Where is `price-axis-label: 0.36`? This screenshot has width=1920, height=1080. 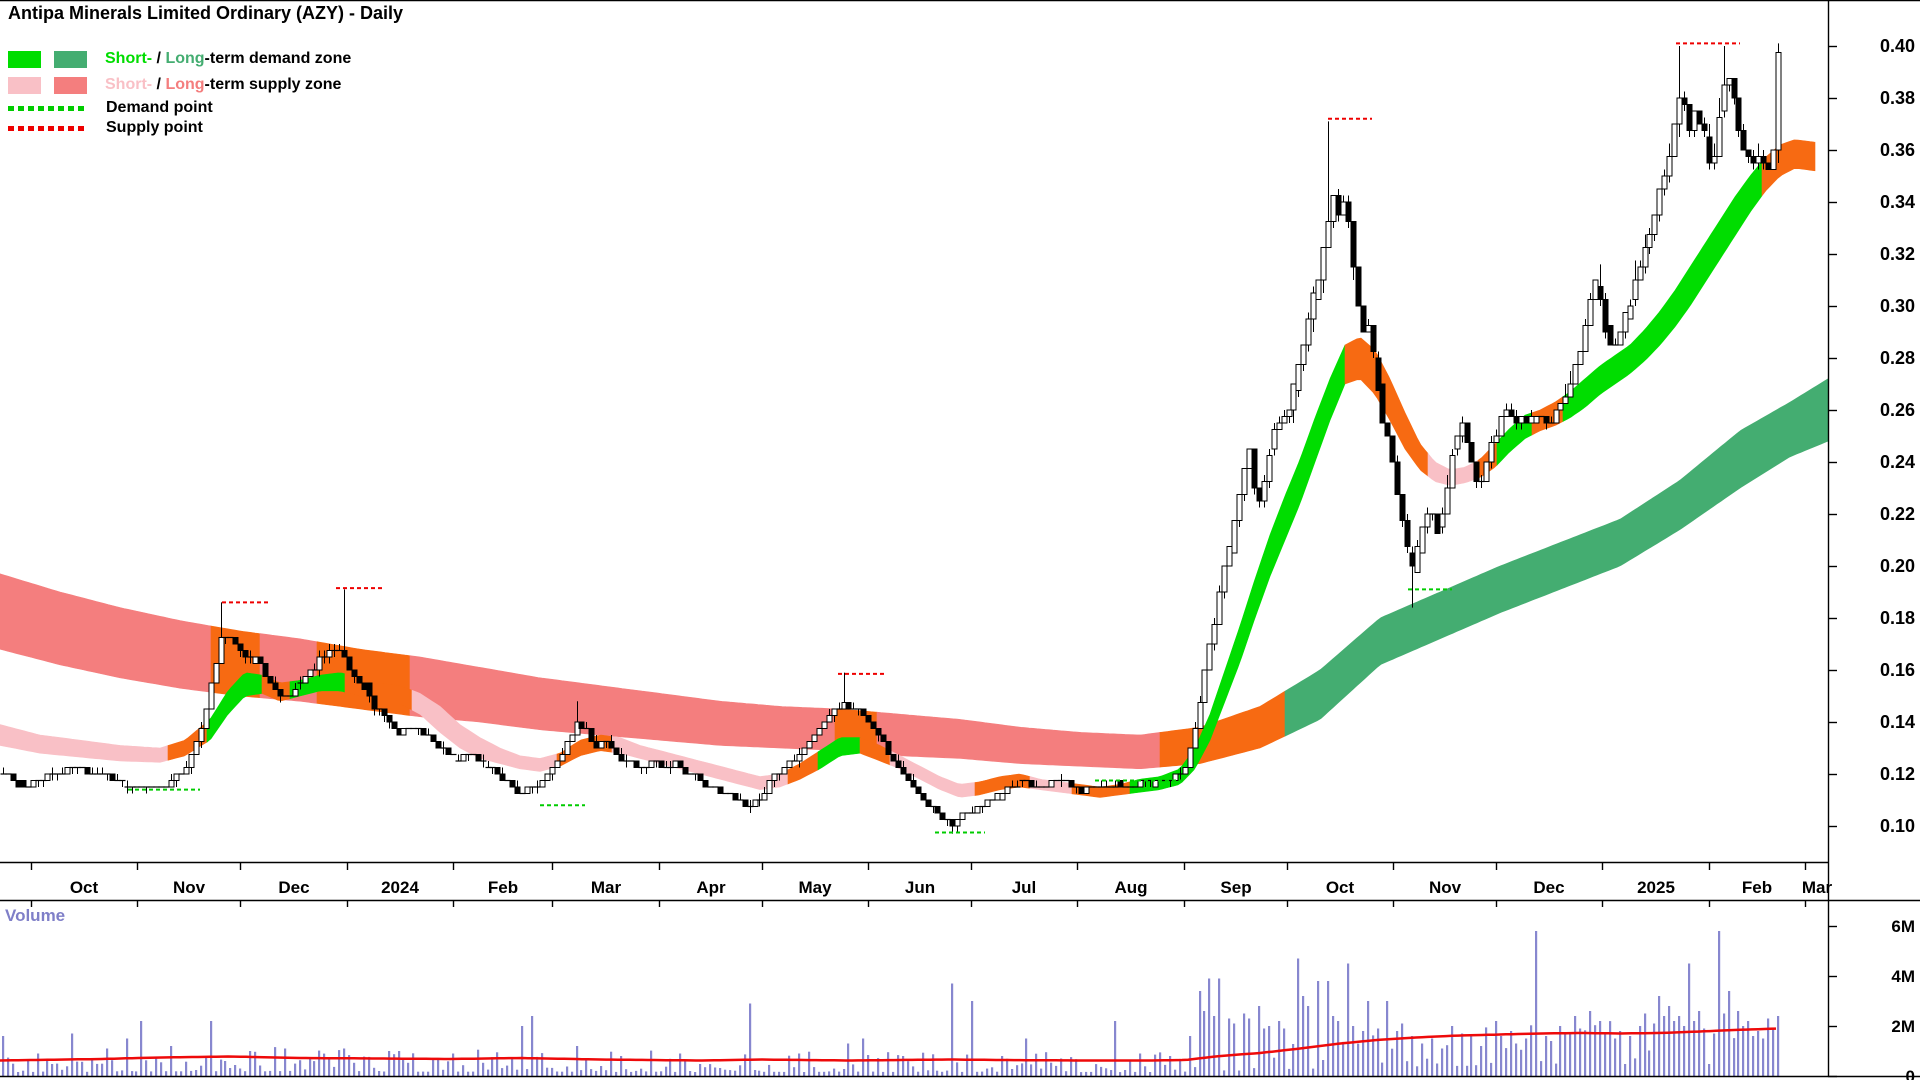
price-axis-label: 0.36 is located at coordinates (1897, 150).